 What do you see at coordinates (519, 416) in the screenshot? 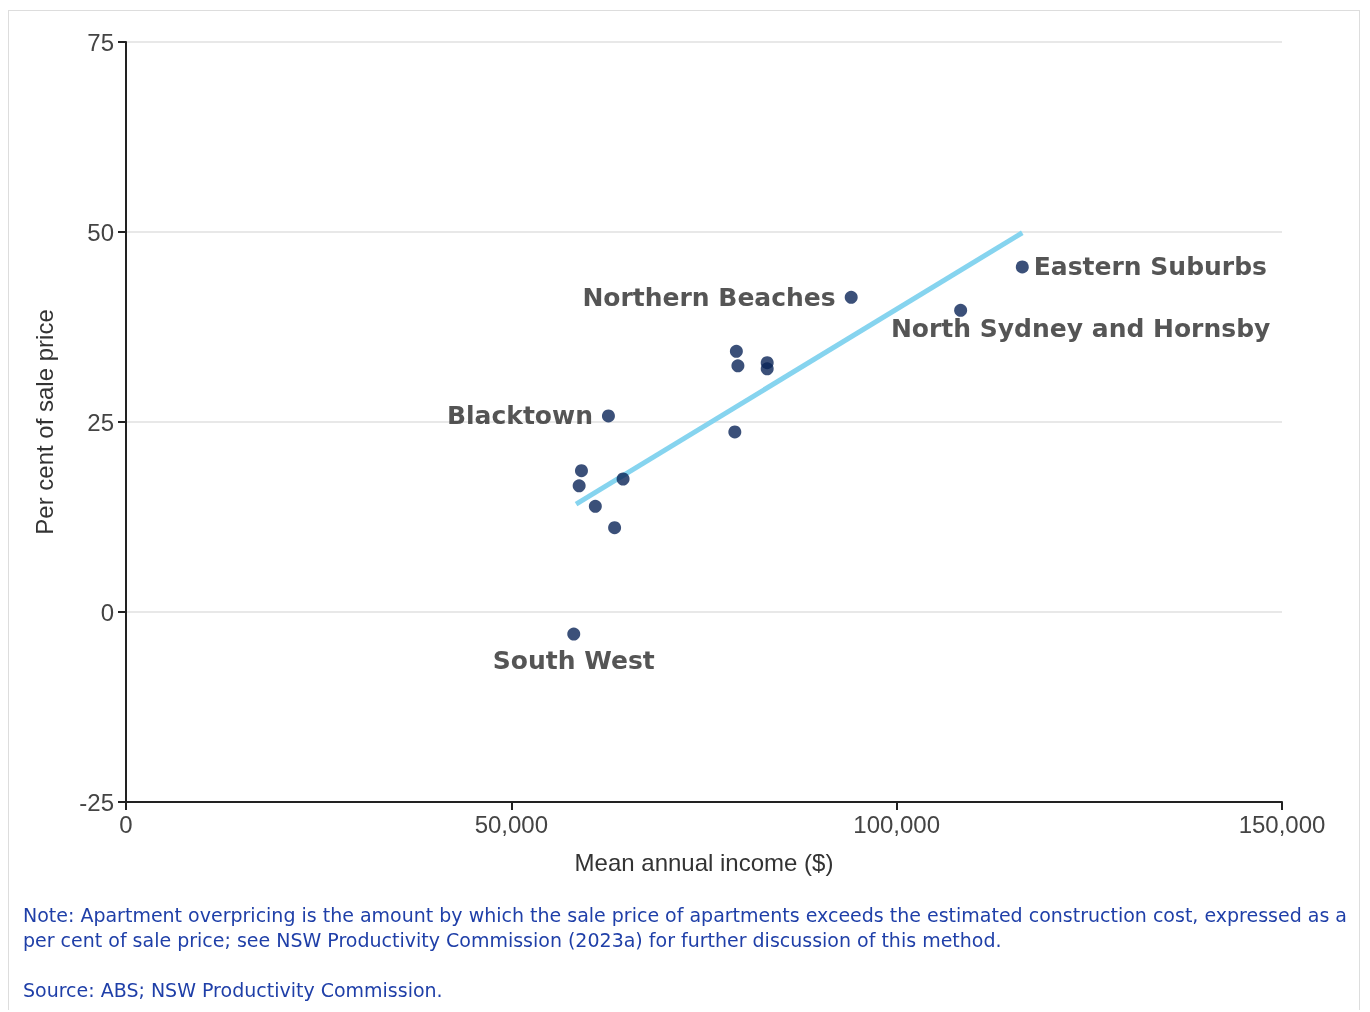
I see `annotation: Blacktown` at bounding box center [519, 416].